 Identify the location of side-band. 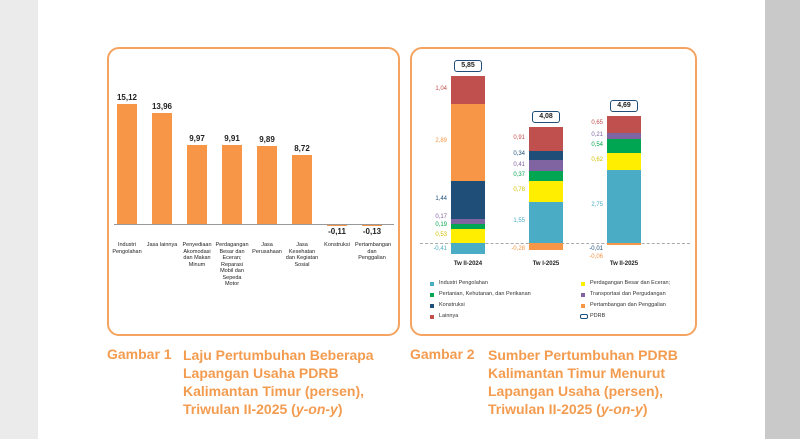
(782, 219).